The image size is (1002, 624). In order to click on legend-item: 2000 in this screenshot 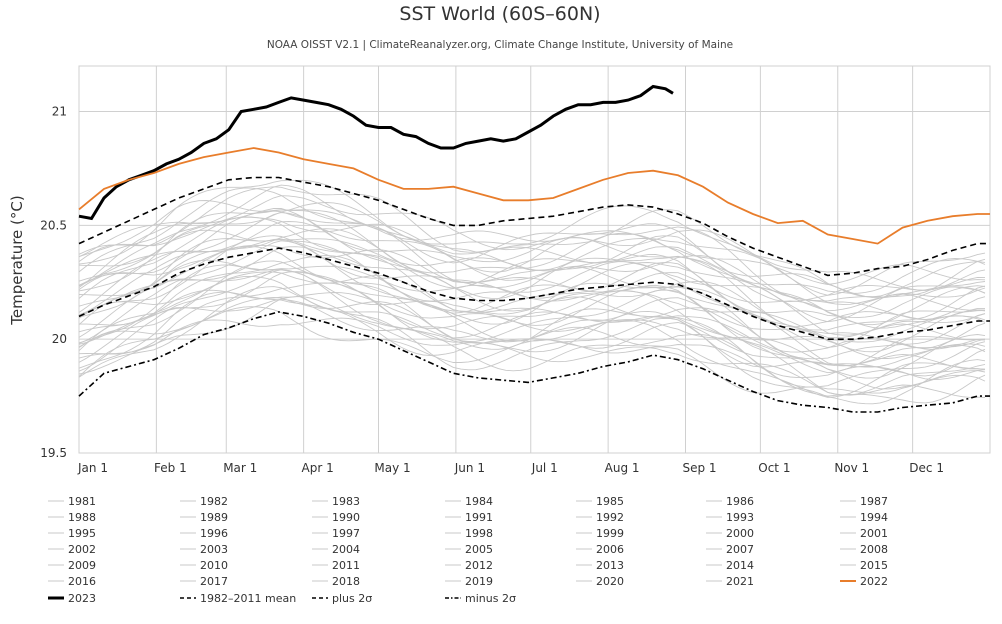, I will do `click(730, 533)`.